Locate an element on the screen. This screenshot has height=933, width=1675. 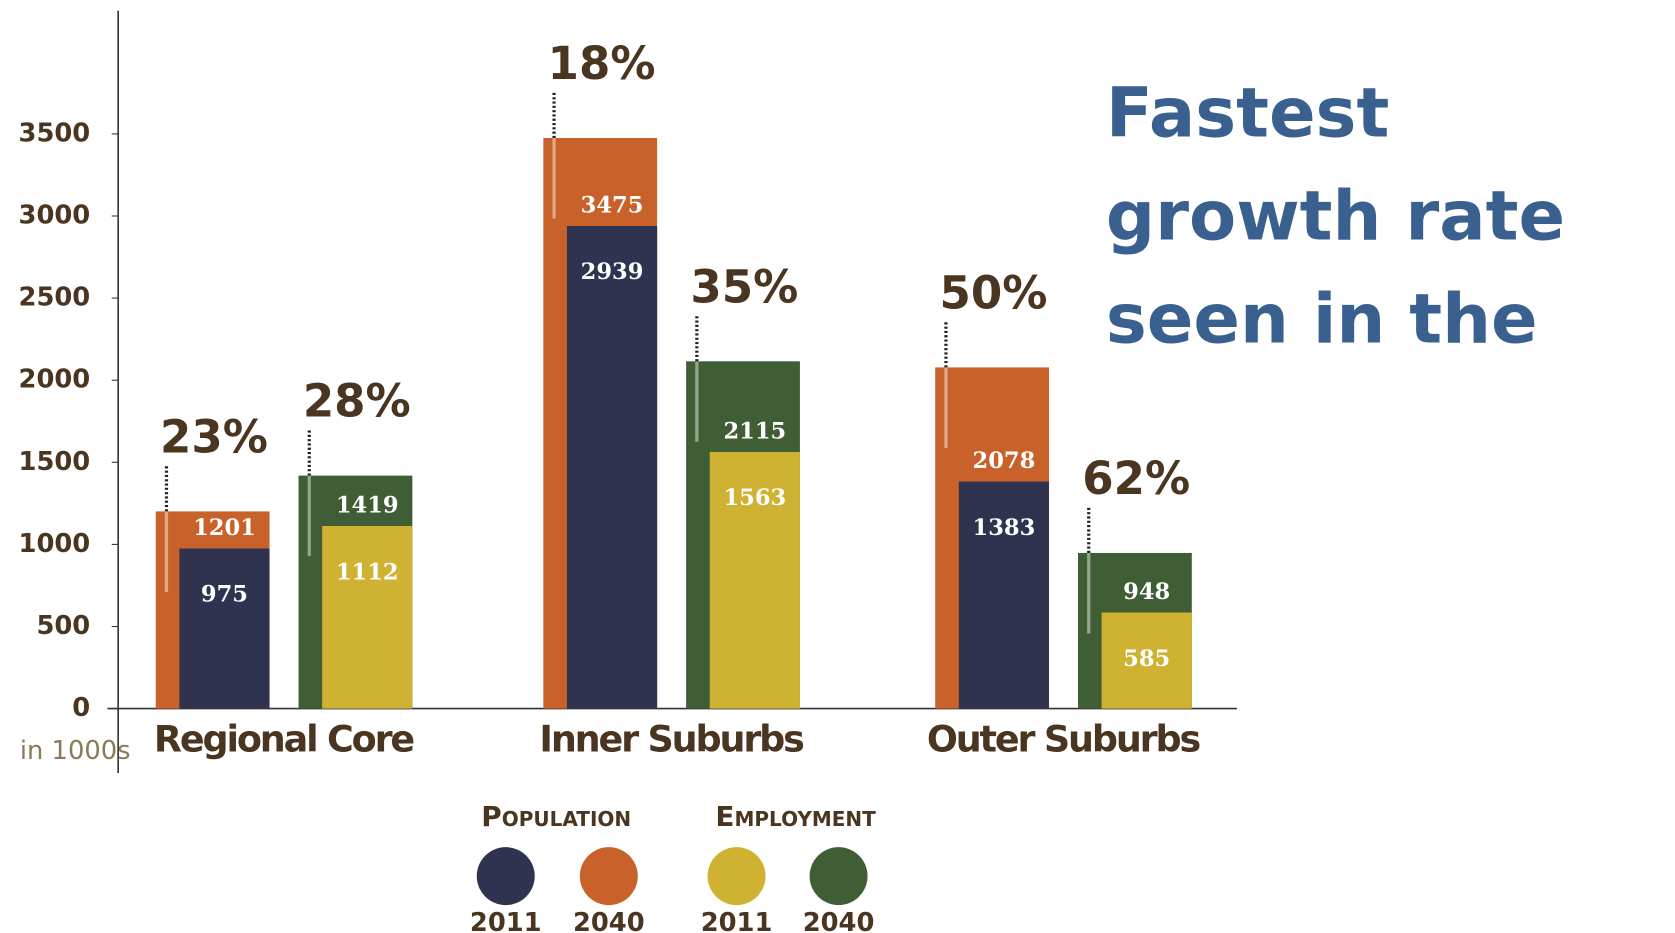
value-label: 1419 is located at coordinates (367, 506).